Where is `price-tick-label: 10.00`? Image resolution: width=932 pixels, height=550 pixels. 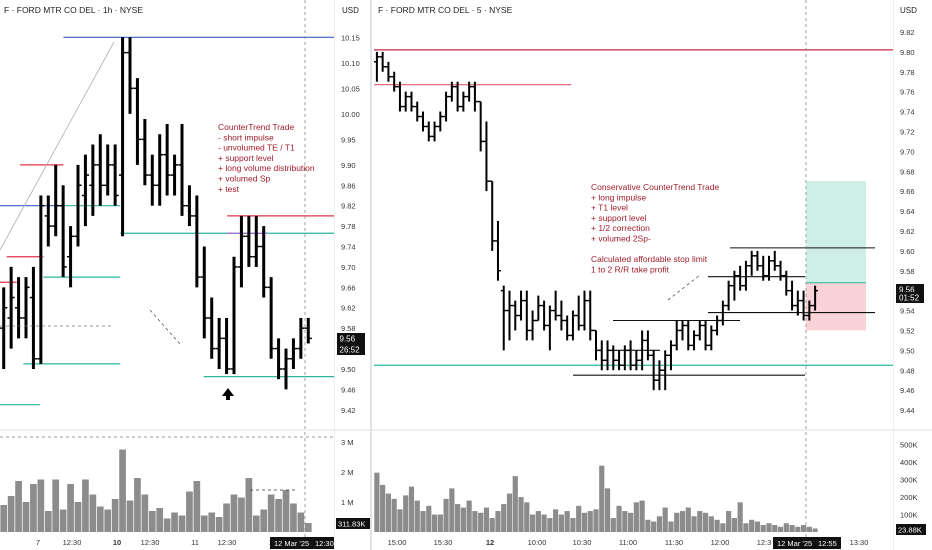
price-tick-label: 10.00 is located at coordinates (350, 114).